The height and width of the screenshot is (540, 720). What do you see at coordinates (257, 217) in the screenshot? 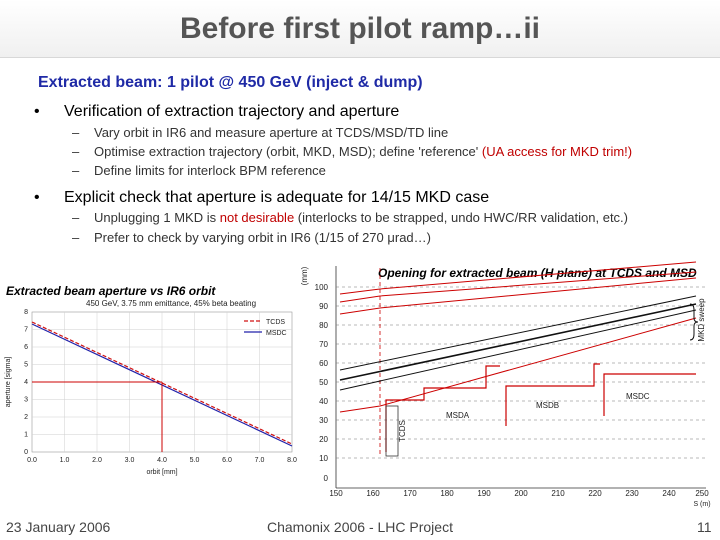
I see `sub-bullet-highlight: not desirable` at bounding box center [257, 217].